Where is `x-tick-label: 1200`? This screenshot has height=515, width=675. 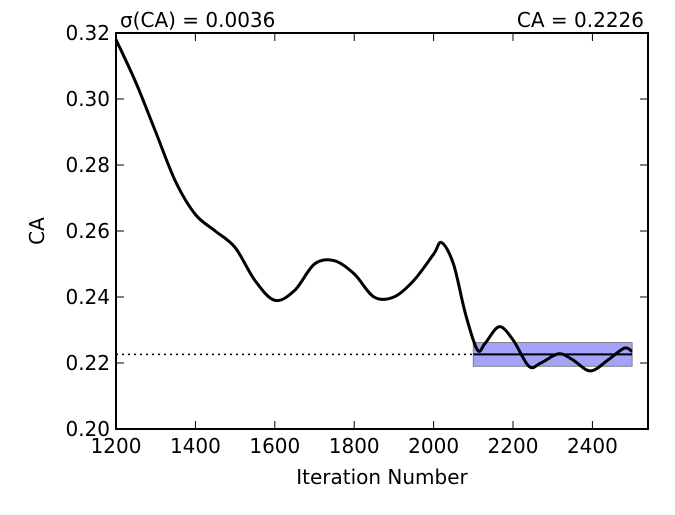 x-tick-label: 1200 is located at coordinates (116, 446).